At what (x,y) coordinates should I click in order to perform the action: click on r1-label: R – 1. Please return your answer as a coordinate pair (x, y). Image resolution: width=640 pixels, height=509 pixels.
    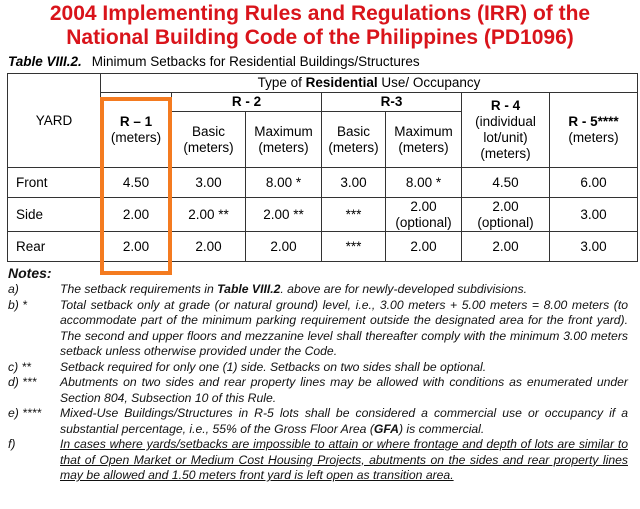
    Looking at the image, I should click on (136, 121).